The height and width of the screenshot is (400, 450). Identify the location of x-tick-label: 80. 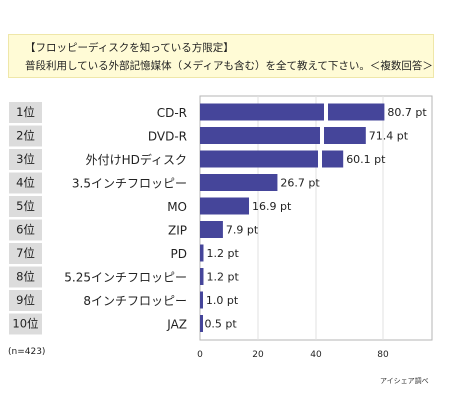
(383, 355).